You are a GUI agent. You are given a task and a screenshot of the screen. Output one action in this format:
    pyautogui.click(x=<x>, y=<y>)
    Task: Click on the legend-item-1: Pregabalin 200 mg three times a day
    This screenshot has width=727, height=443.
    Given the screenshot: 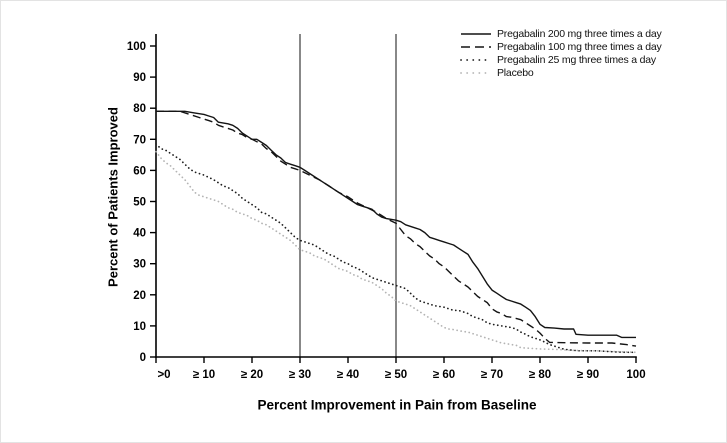 What is the action you would take?
    pyautogui.click(x=561, y=33)
    